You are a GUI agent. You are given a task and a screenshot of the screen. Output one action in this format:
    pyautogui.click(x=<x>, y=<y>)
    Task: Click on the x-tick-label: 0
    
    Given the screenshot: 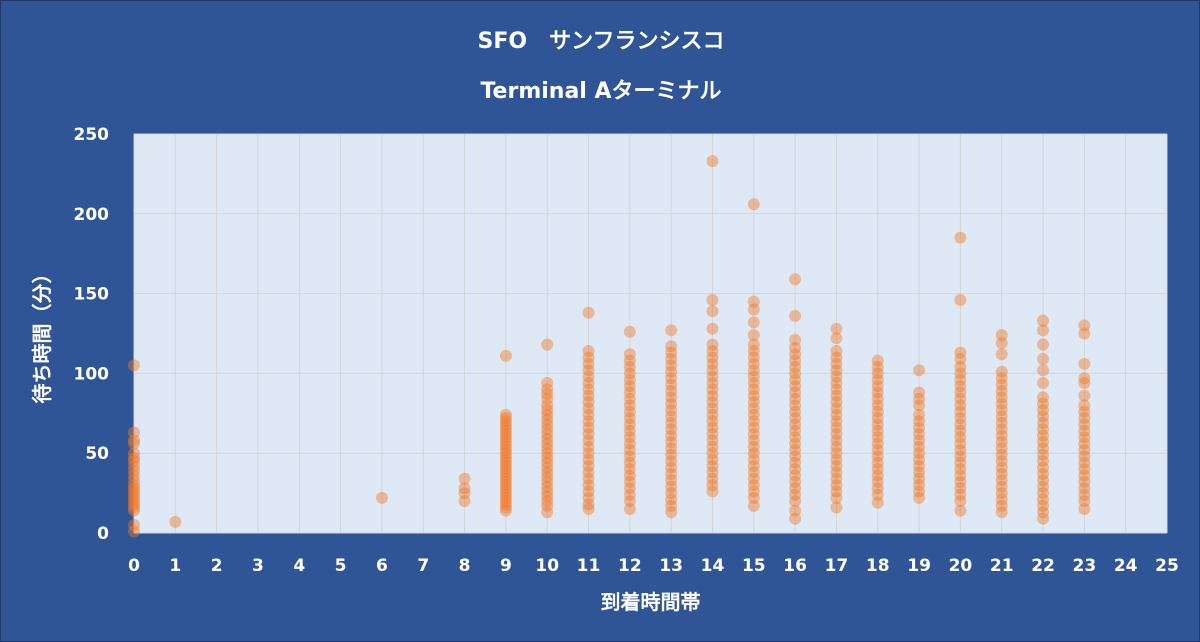 What is the action you would take?
    pyautogui.click(x=134, y=566)
    